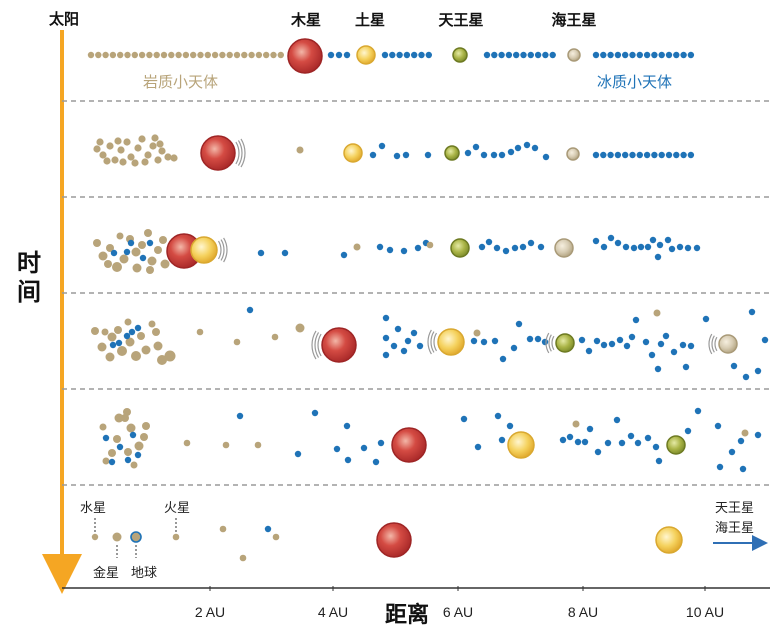  What do you see at coordinates (210, 612) in the screenshot?
I see `tick-2au: 2 AU` at bounding box center [210, 612].